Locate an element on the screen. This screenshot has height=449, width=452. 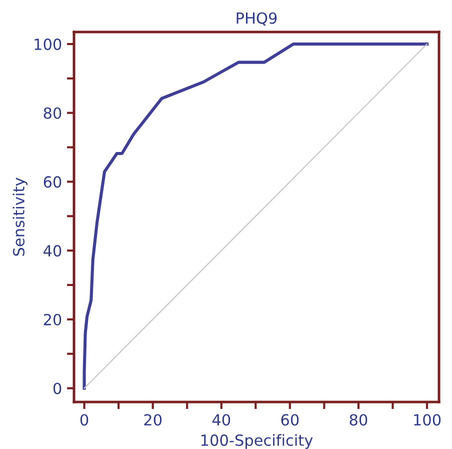
y-tick-label: 40 is located at coordinates (53, 251).